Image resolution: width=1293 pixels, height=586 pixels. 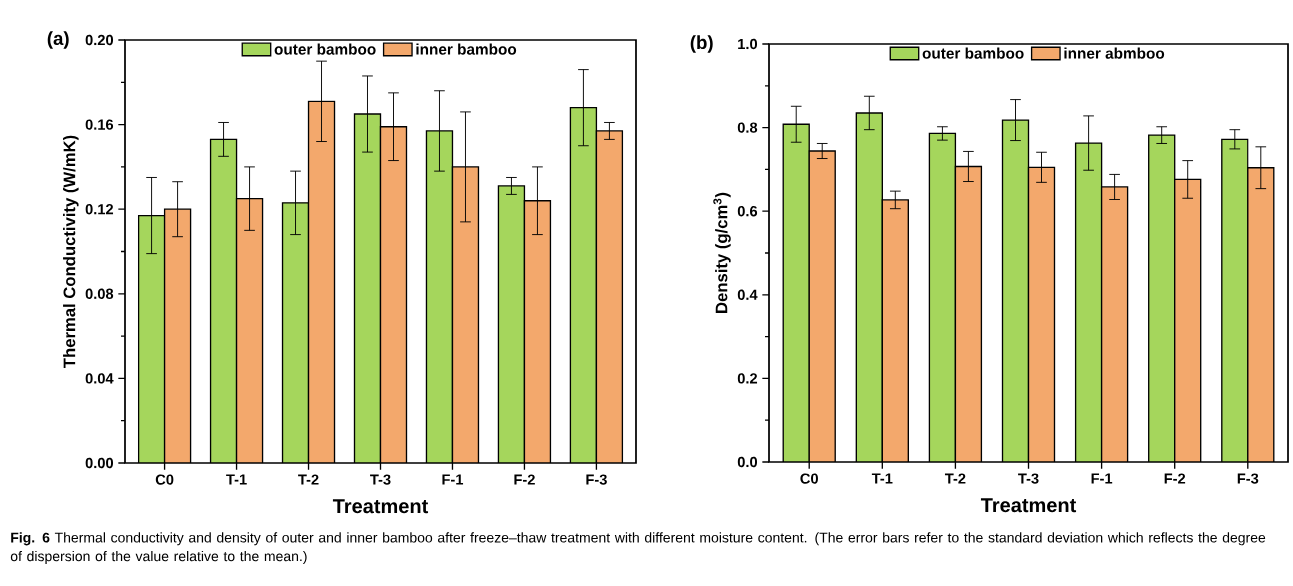 I want to click on y-tick-label: 0.04, so click(x=99, y=378).